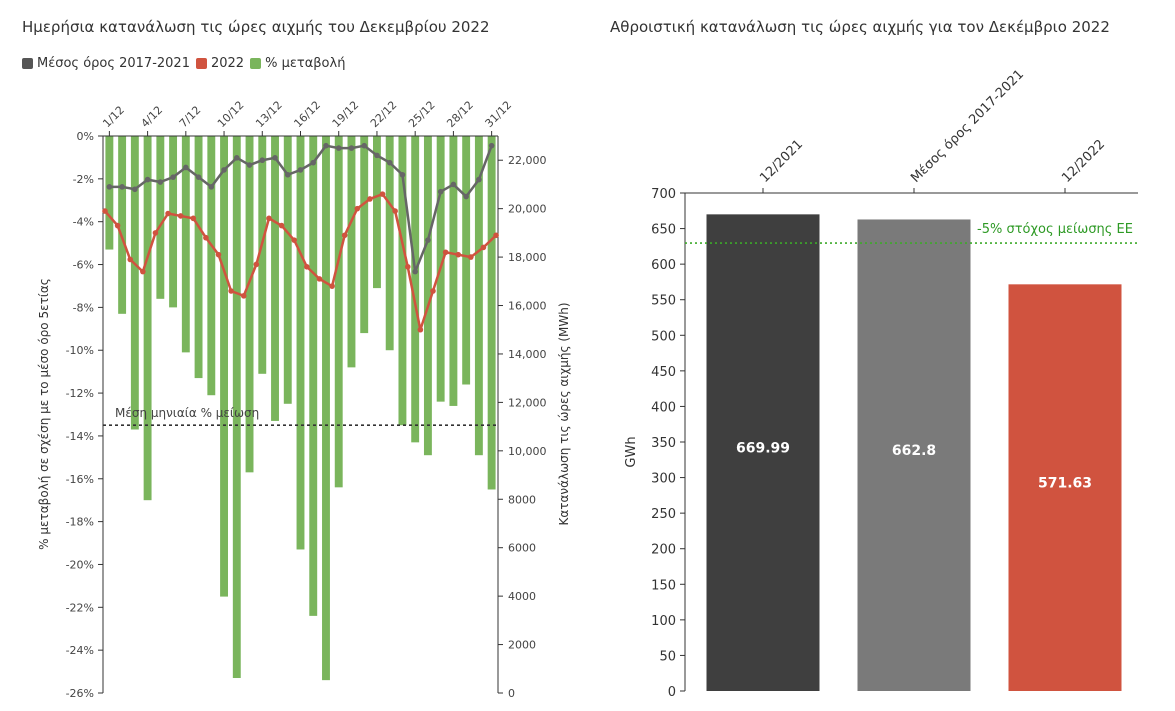 The height and width of the screenshot is (711, 1175). I want to click on right-y-tick-label: 2000, so click(522, 645).